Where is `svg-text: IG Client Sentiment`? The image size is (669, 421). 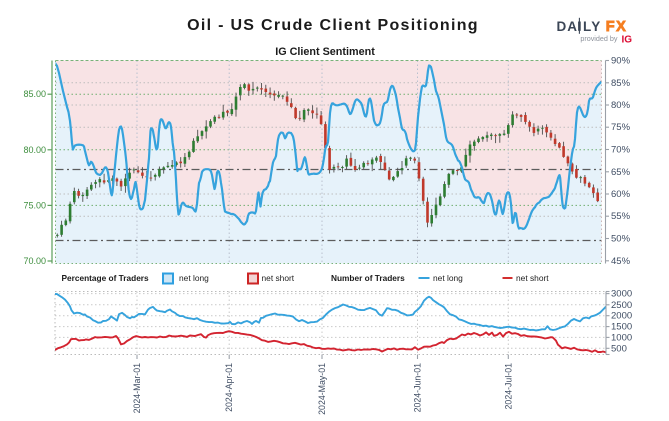 svg-text: IG Client Sentiment is located at coordinates (325, 52).